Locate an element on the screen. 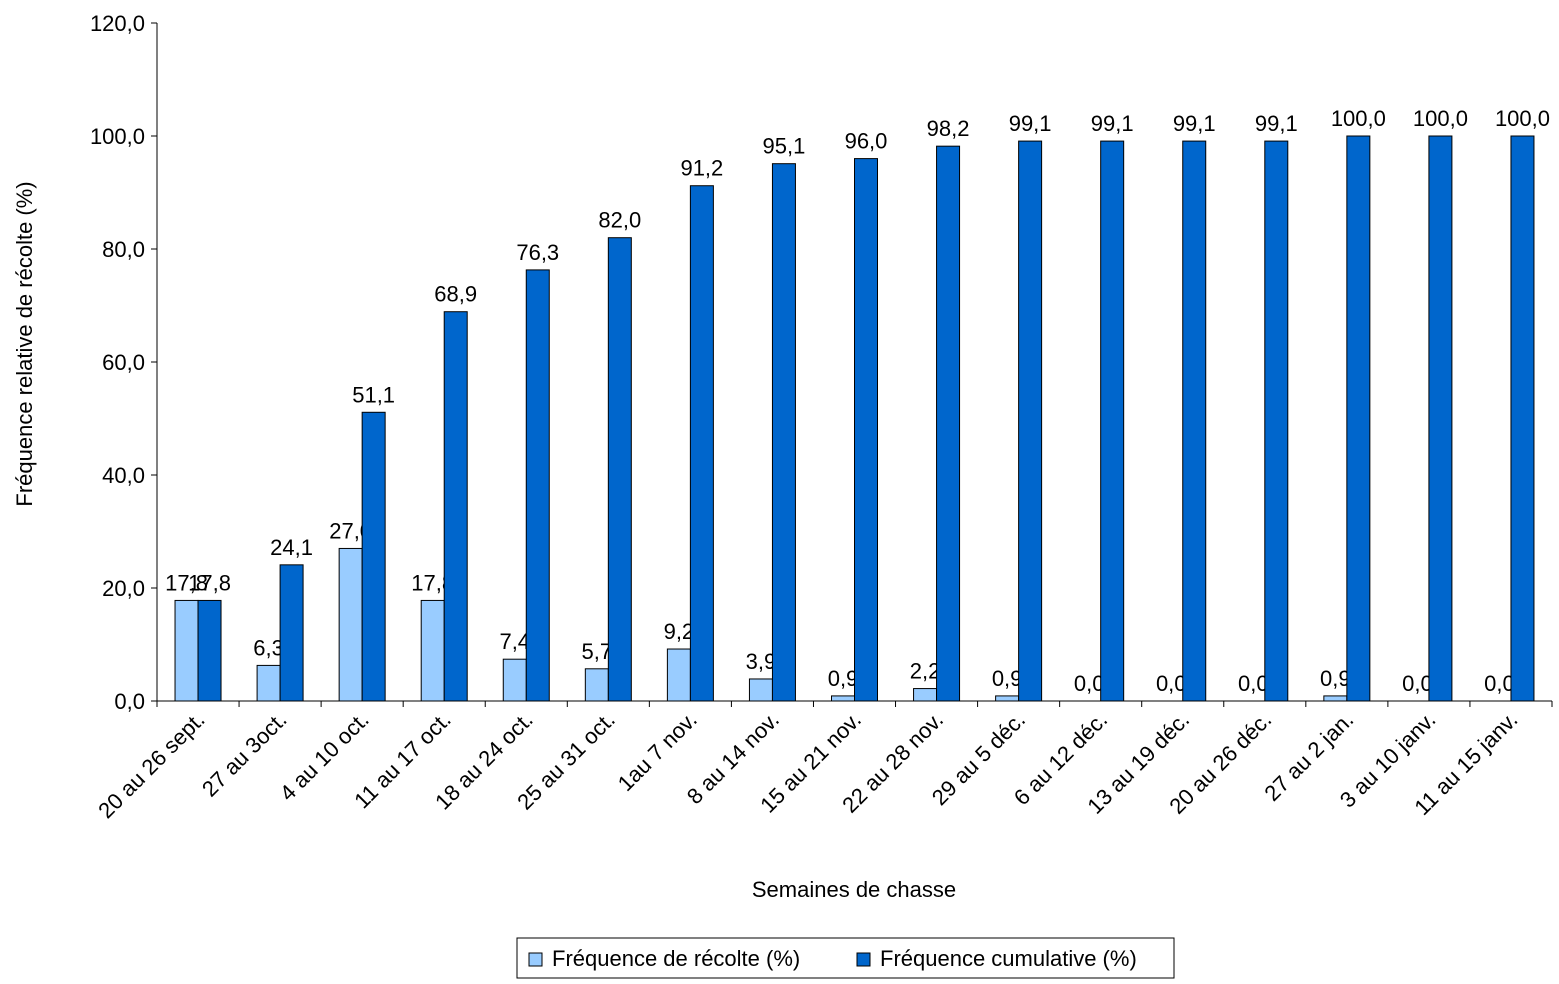  data-label-cumulative: 76,3 is located at coordinates (537, 252).